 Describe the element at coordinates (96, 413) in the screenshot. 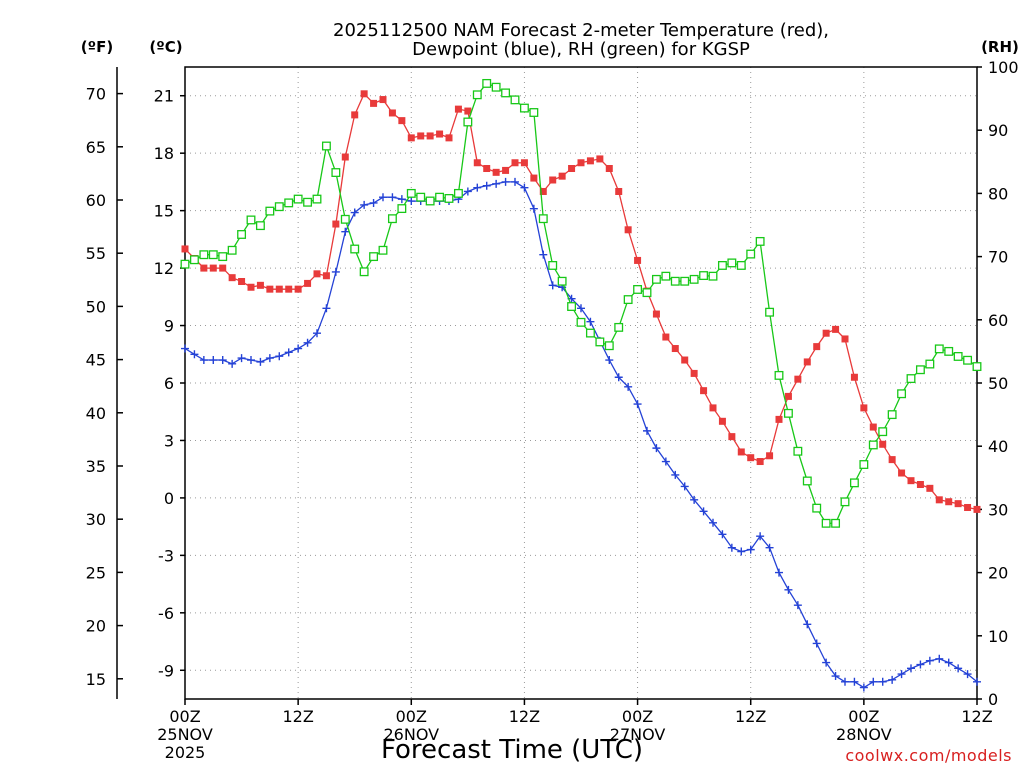

I see `fahrenheit-tick-label: 40` at that location.